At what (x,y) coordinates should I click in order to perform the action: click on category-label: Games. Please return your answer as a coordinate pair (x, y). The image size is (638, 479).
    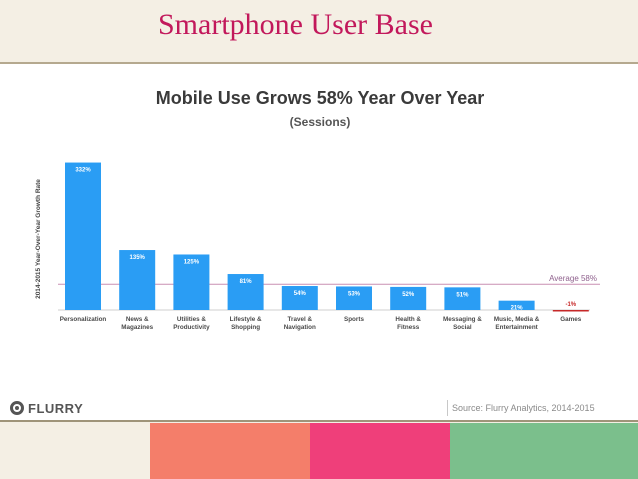
    Looking at the image, I should click on (571, 319).